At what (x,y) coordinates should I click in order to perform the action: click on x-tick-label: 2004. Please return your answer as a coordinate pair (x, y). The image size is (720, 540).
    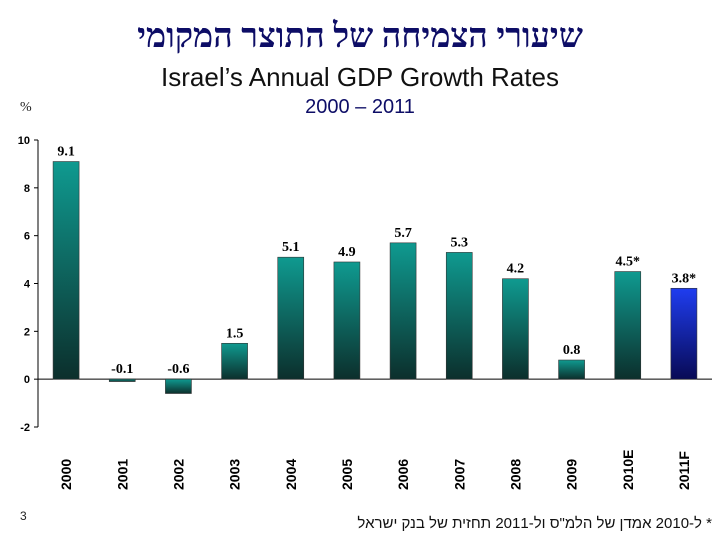
    Looking at the image, I should click on (291, 474).